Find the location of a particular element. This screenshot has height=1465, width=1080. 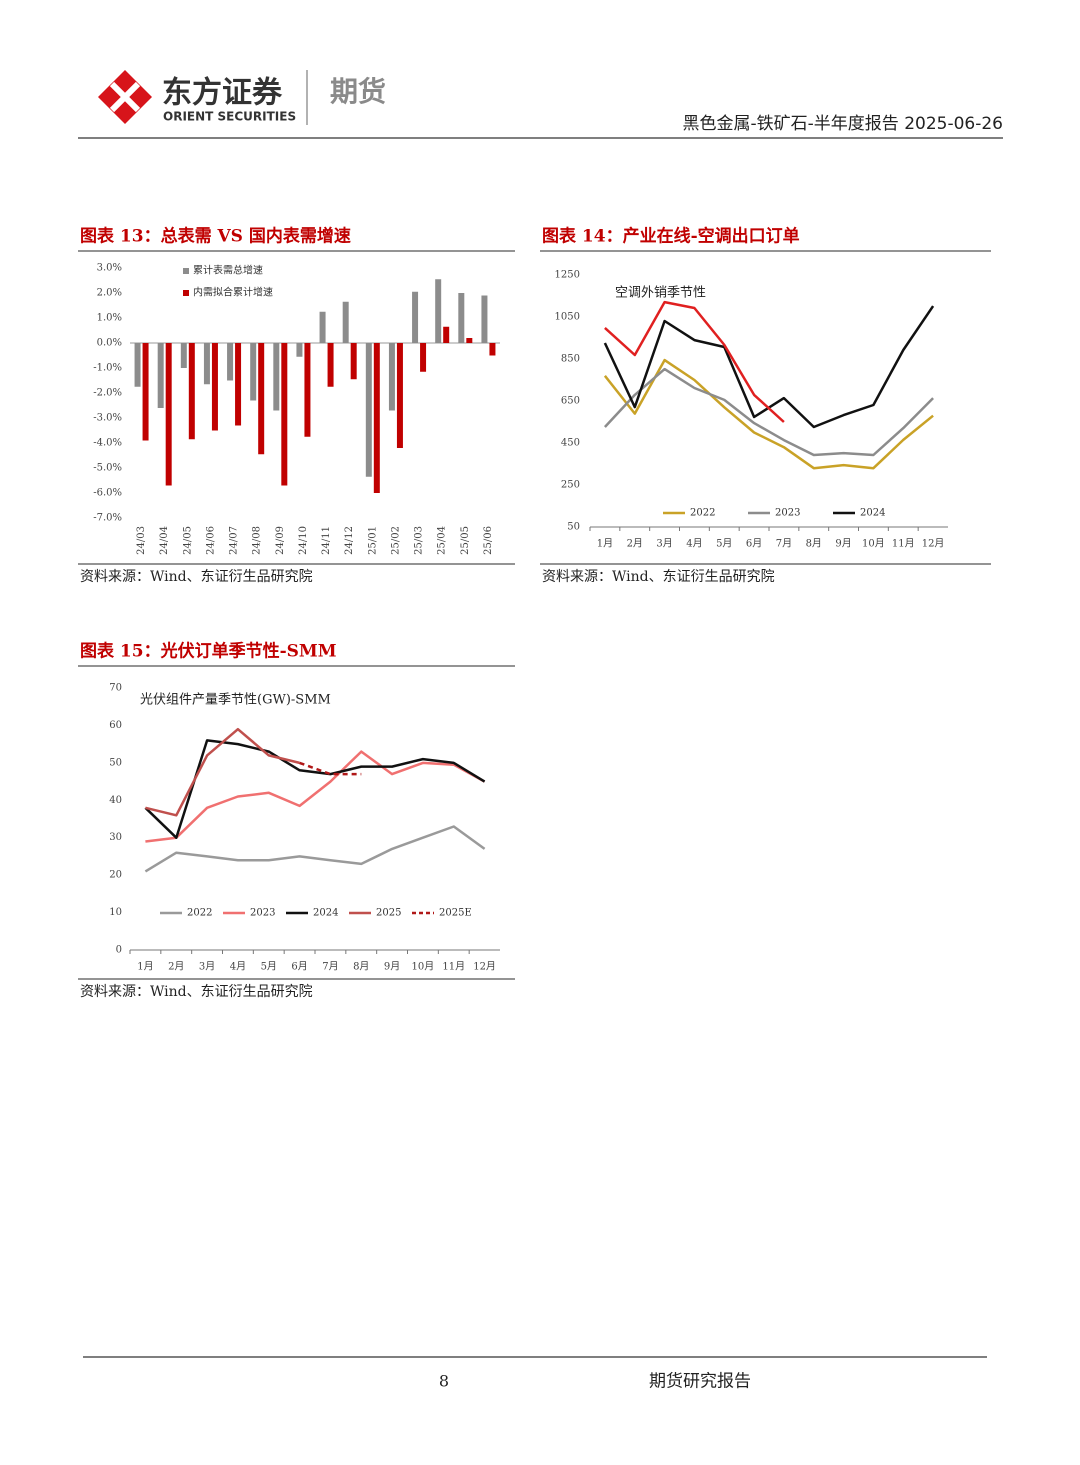

legend-label: 内需拟合累计增速 is located at coordinates (233, 292).